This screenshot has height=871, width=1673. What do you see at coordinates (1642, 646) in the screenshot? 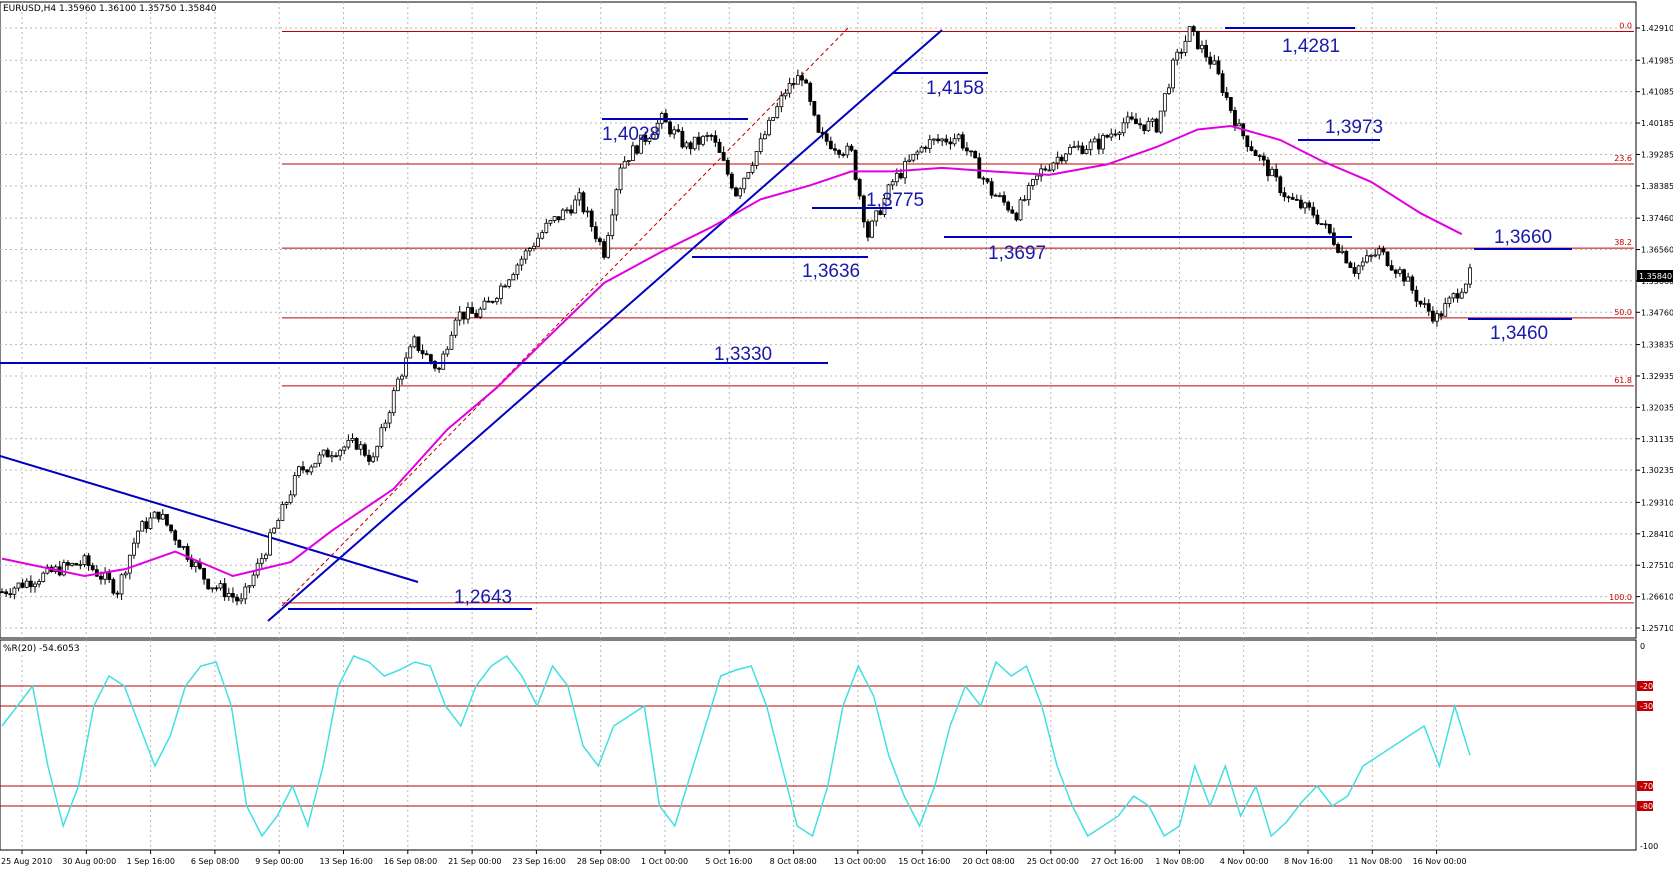
I see `osc-tick-label: 0` at bounding box center [1642, 646].